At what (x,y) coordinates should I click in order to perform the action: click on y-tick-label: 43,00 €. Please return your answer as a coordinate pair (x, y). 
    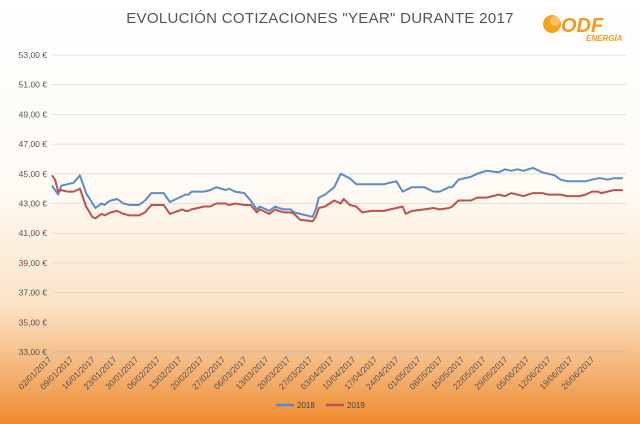
    Looking at the image, I should click on (33, 204).